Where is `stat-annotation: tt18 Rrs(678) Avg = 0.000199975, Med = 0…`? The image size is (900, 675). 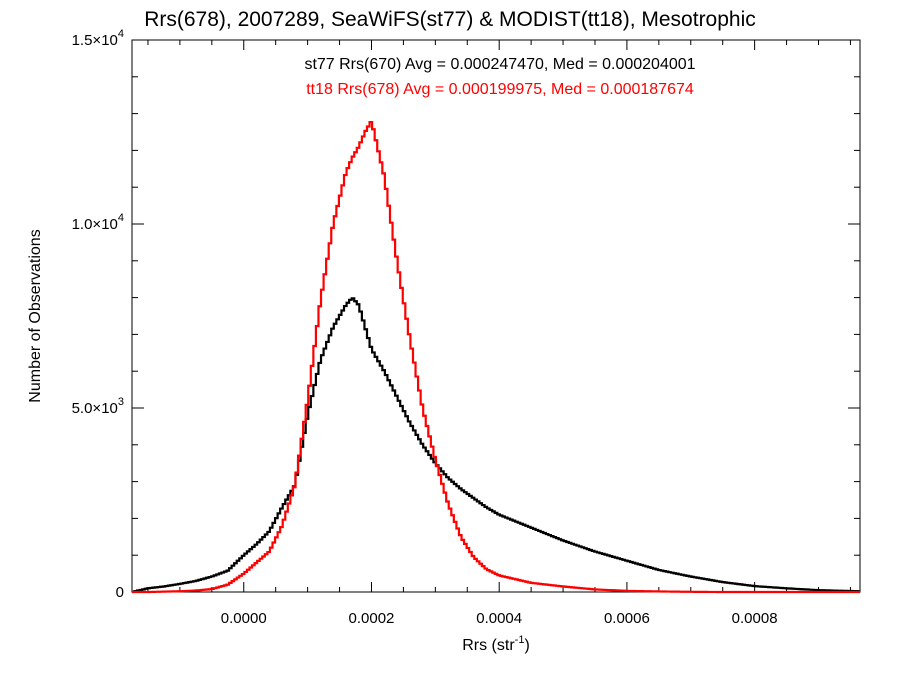 stat-annotation: tt18 Rrs(678) Avg = 0.000199975, Med = 0… is located at coordinates (500, 89).